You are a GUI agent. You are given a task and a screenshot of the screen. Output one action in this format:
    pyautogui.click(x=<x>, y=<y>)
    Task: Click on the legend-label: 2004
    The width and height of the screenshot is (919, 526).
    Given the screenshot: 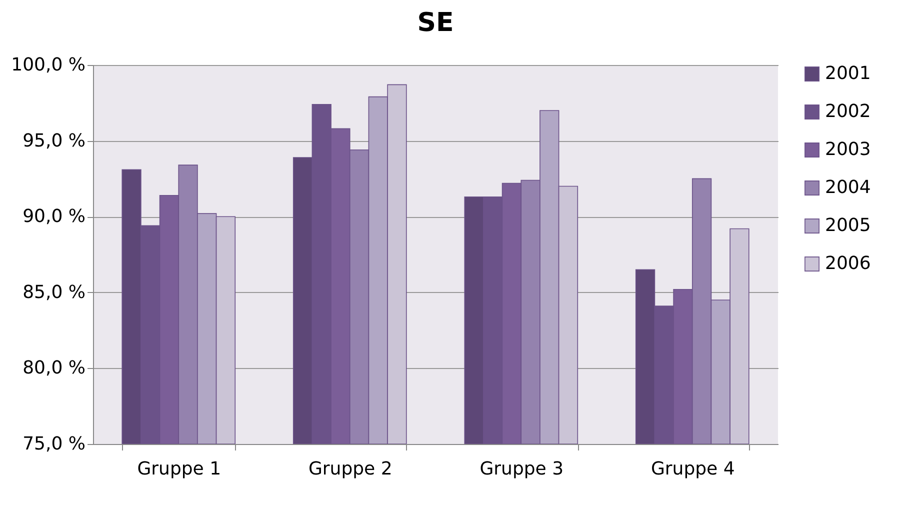 What is the action you would take?
    pyautogui.click(x=848, y=187)
    